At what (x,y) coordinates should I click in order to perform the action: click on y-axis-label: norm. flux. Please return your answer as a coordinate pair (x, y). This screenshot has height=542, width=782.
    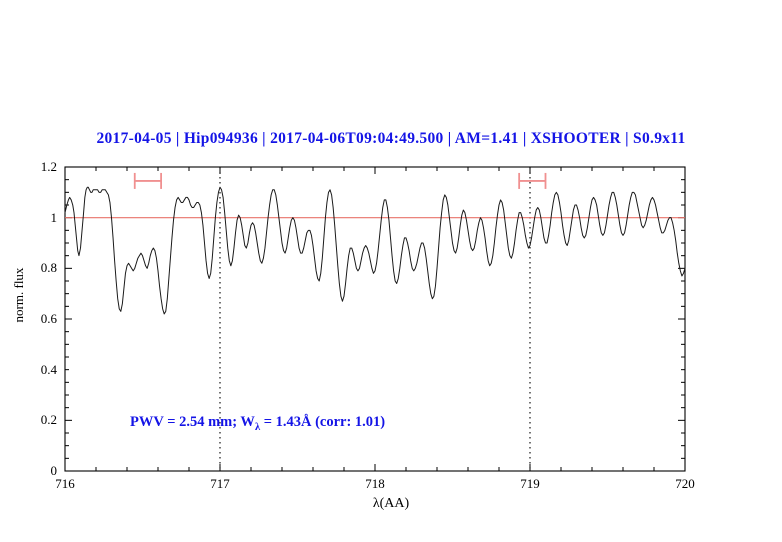
    Looking at the image, I should click on (18, 295).